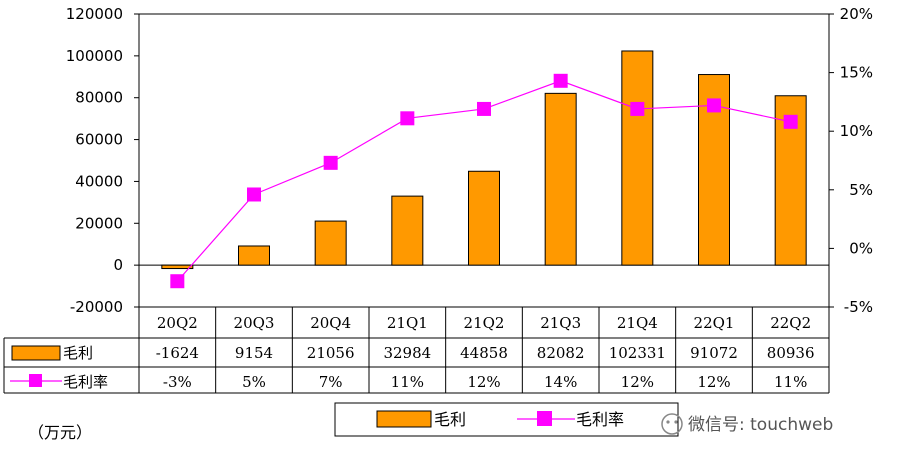  What do you see at coordinates (177, 382) in the screenshot?
I see `table-cell: -3%` at bounding box center [177, 382].